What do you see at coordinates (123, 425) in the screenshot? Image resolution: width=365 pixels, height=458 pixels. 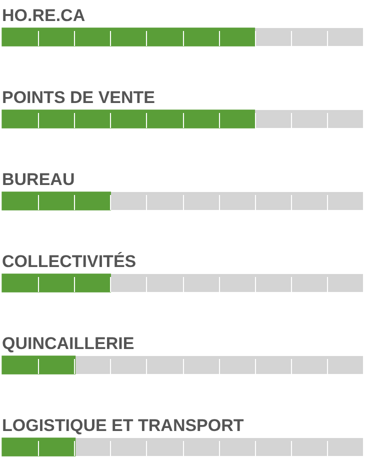 I see `y-tick-label: LOGISTIQUE ET TRANSPORT` at bounding box center [123, 425].